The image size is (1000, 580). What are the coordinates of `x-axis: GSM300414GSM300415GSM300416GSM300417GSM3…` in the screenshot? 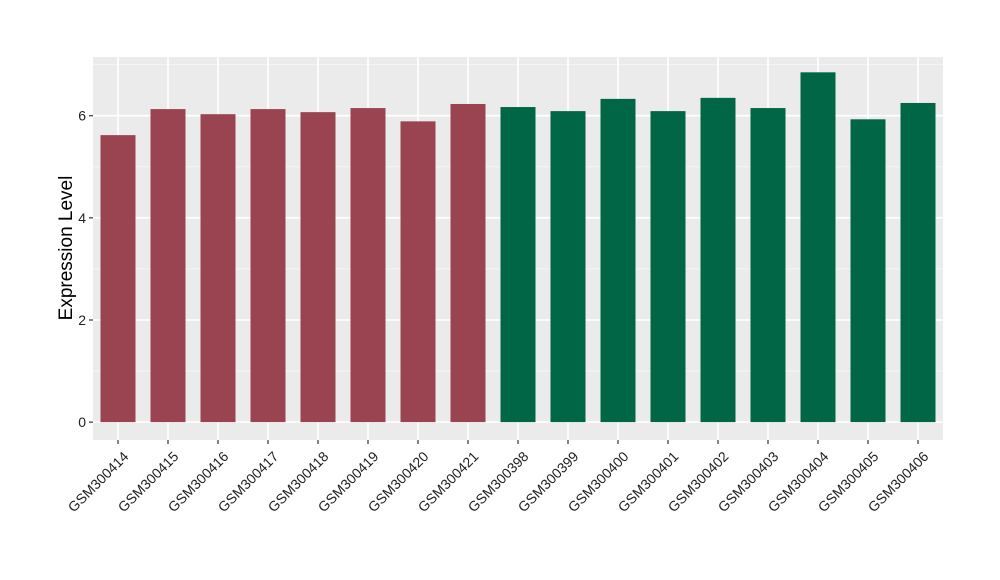 It's located at (498, 477).